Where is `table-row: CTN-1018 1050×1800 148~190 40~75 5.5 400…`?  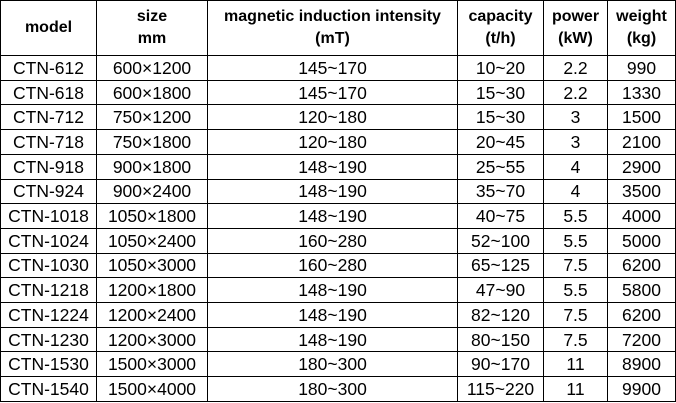 table-row: CTN-1018 1050×1800 148~190 40~75 5.5 400… is located at coordinates (338, 216).